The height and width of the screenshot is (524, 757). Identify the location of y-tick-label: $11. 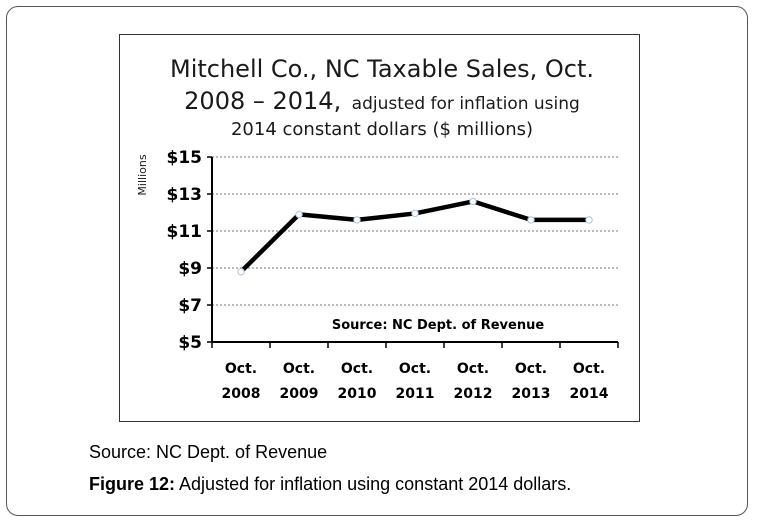
(185, 232).